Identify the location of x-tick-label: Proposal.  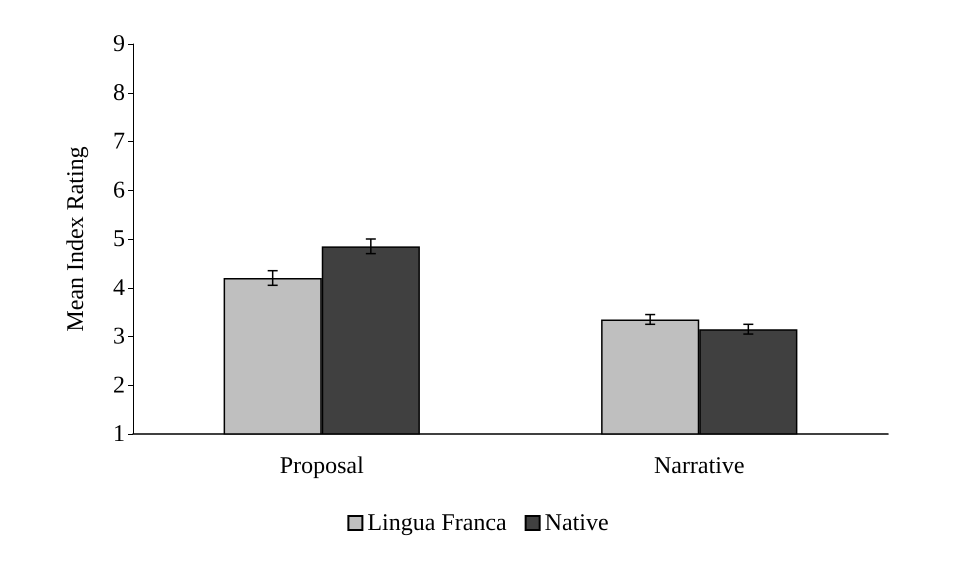
(322, 466).